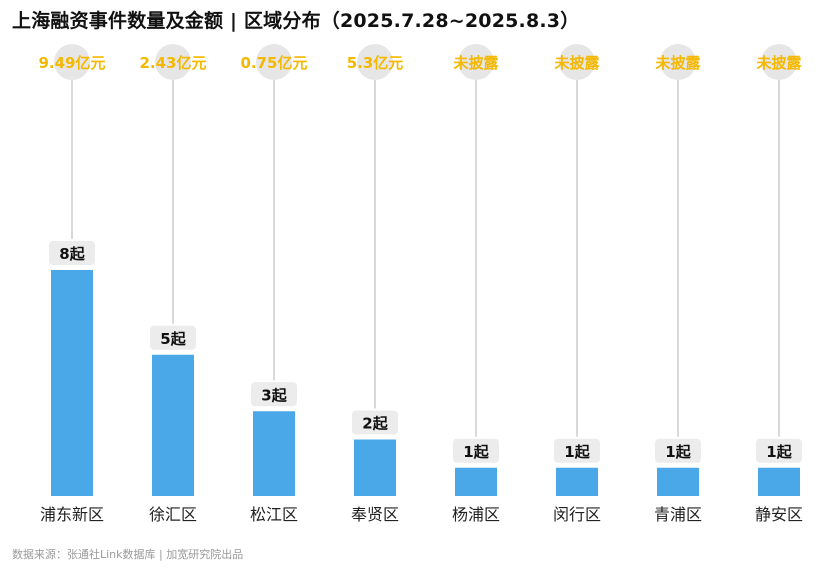 The height and width of the screenshot is (569, 827). I want to click on category-label: 浦东新区, so click(72, 514).